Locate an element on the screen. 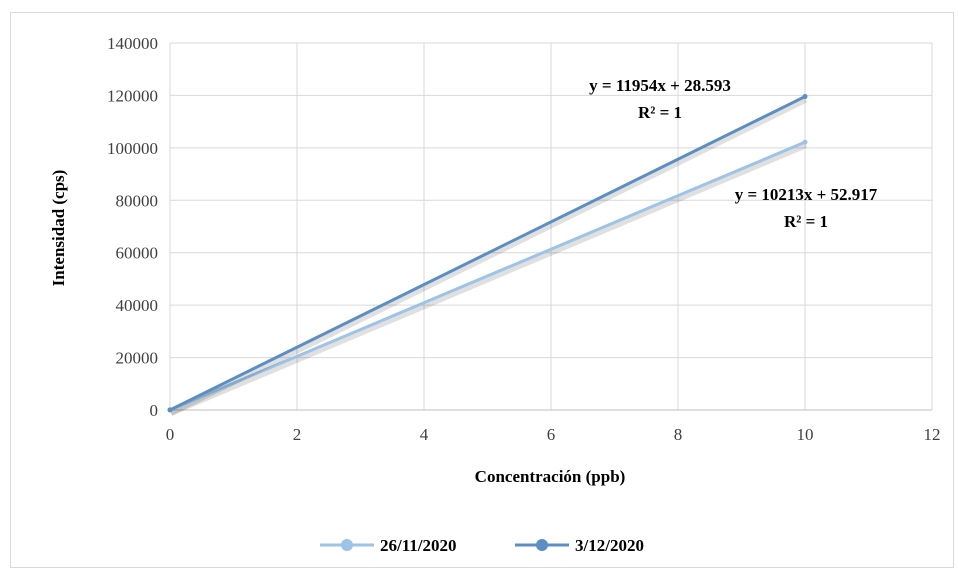 This screenshot has width=958, height=571. y-tick-label: 120000 is located at coordinates (132, 95).